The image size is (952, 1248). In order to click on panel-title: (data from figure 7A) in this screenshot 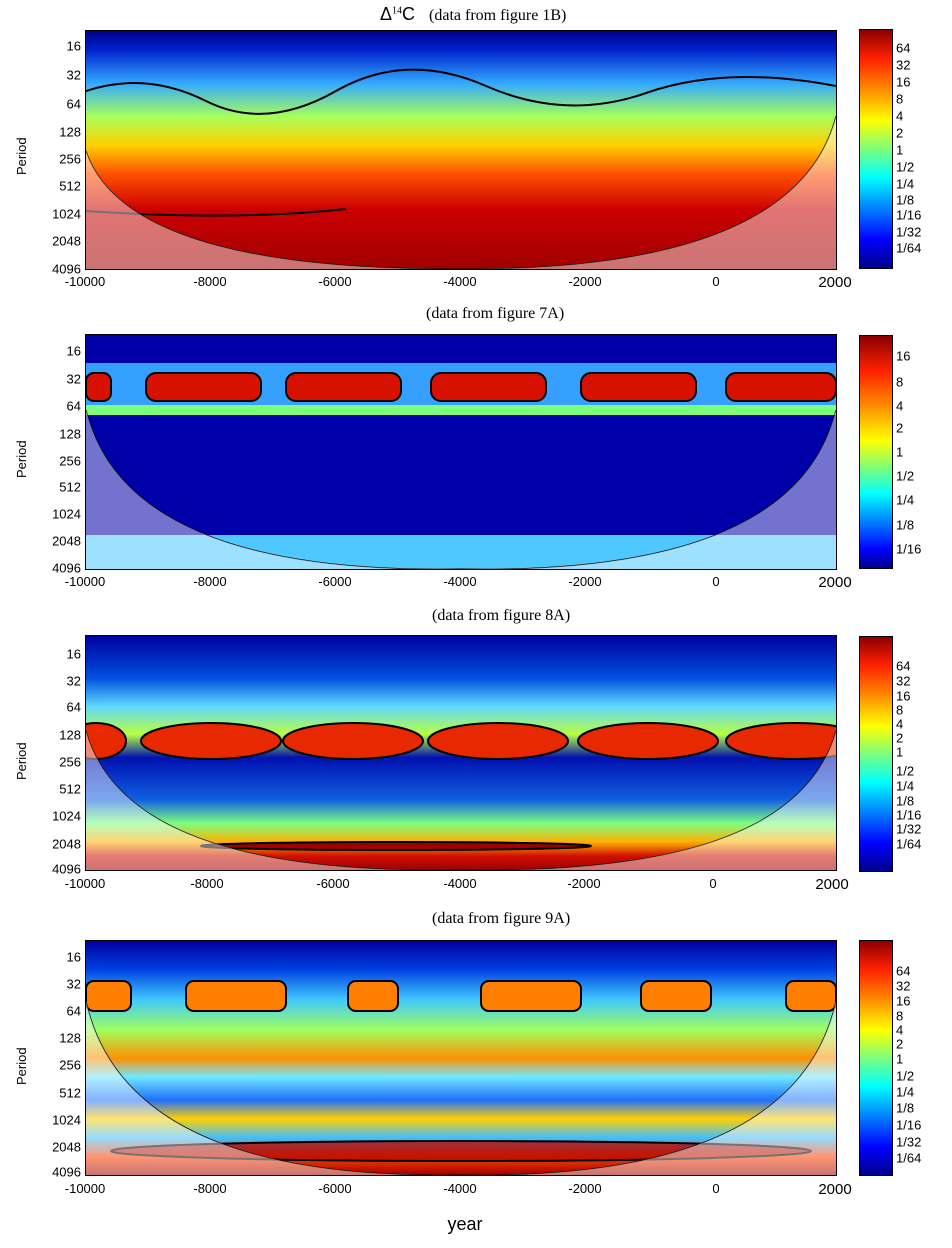, I will do `click(495, 313)`.